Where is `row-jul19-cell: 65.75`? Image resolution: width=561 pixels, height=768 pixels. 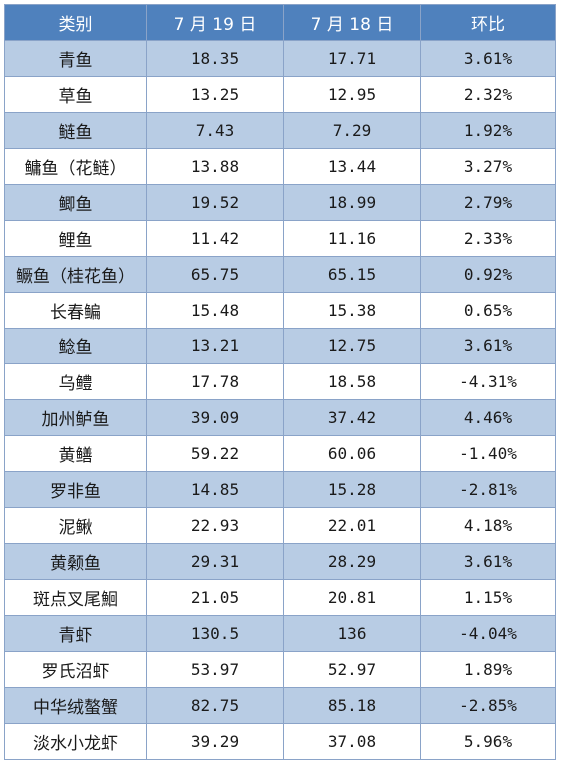
row-jul19-cell: 65.75 is located at coordinates (215, 274).